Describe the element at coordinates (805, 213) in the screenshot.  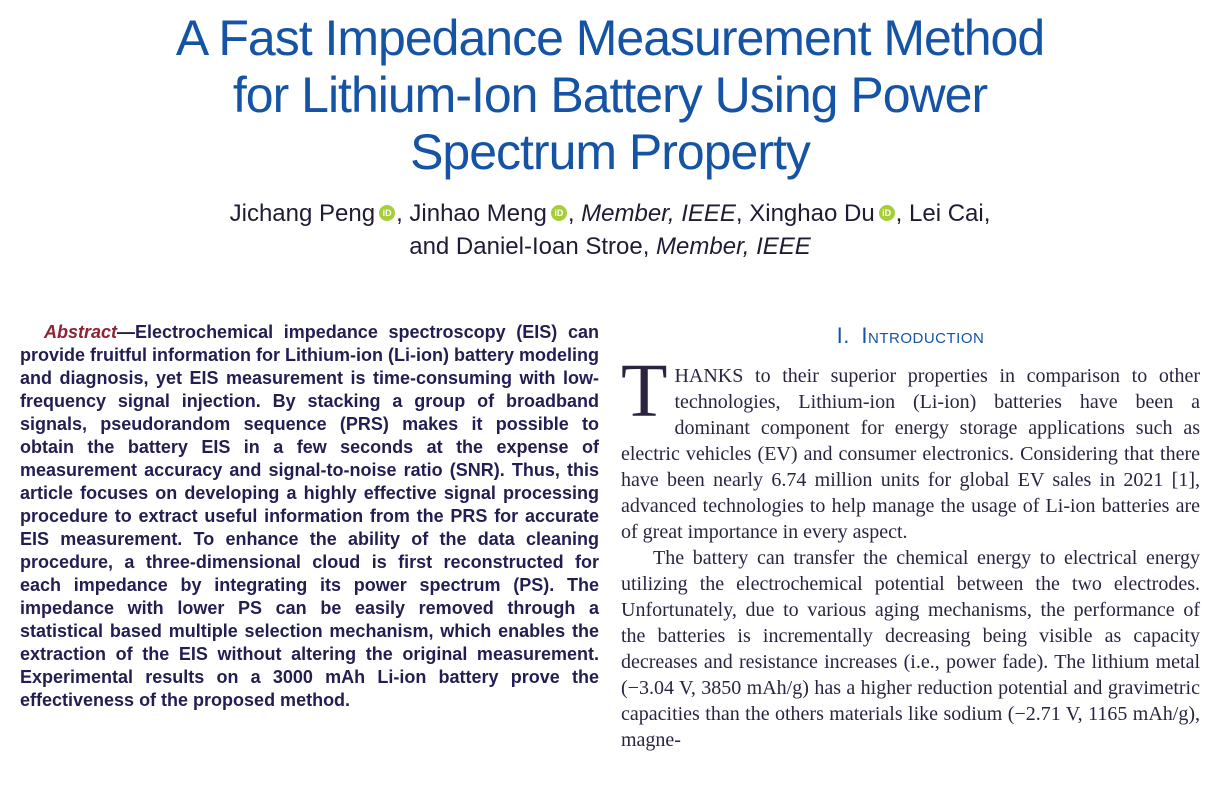
I see `author-text-segment: , Xinghao Du` at that location.